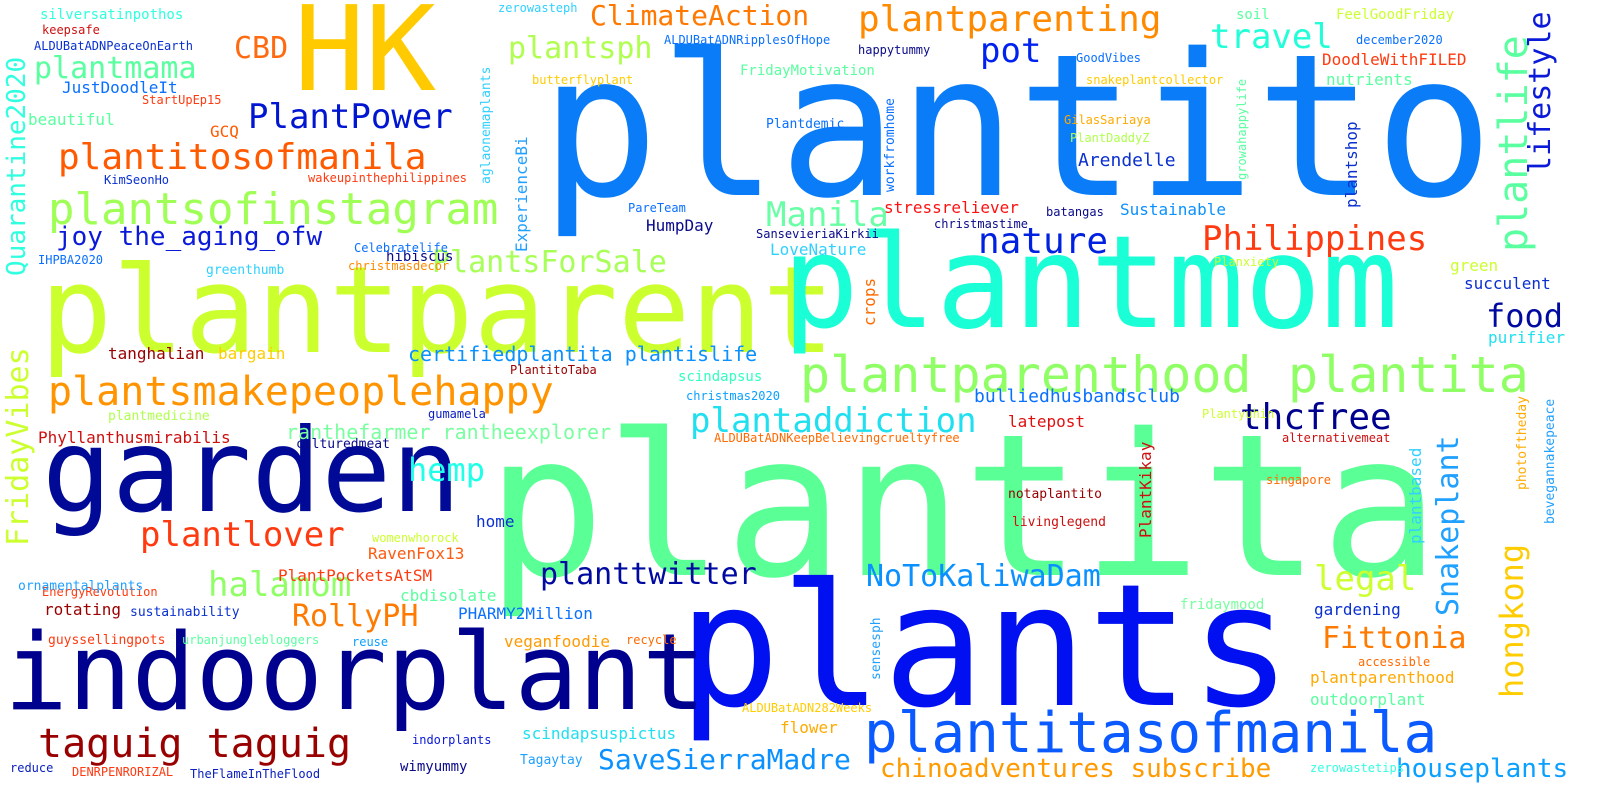 Image resolution: width=1600 pixels, height=800 pixels. What do you see at coordinates (1011, 51) in the screenshot?
I see `cloud-word: pot` at bounding box center [1011, 51].